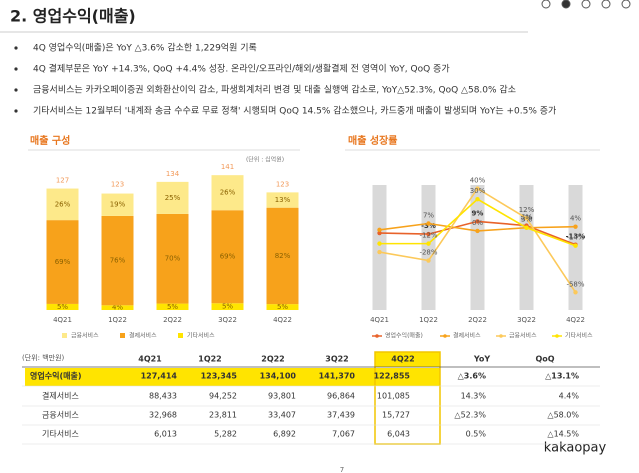  Describe the element at coordinates (476, 434) in the screenshot. I see `table-cell: 0.5%` at that location.